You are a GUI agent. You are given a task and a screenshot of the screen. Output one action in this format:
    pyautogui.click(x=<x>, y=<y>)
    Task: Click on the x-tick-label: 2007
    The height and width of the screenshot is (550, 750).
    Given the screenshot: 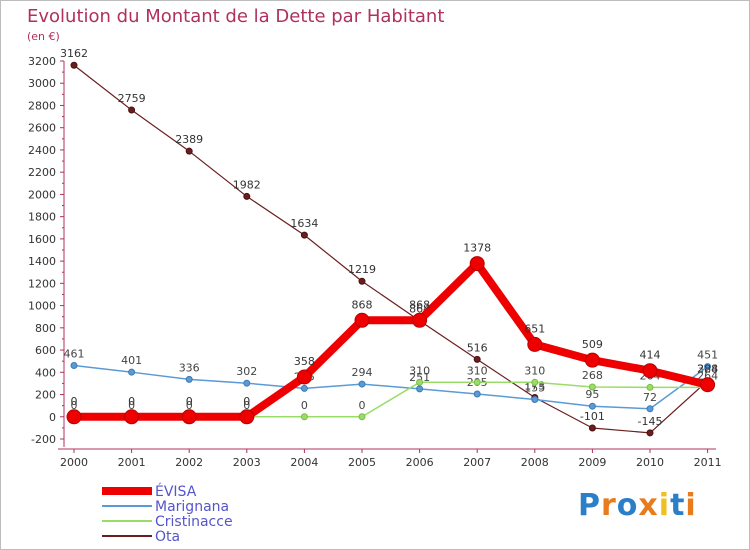 What is the action you would take?
    pyautogui.click(x=477, y=462)
    